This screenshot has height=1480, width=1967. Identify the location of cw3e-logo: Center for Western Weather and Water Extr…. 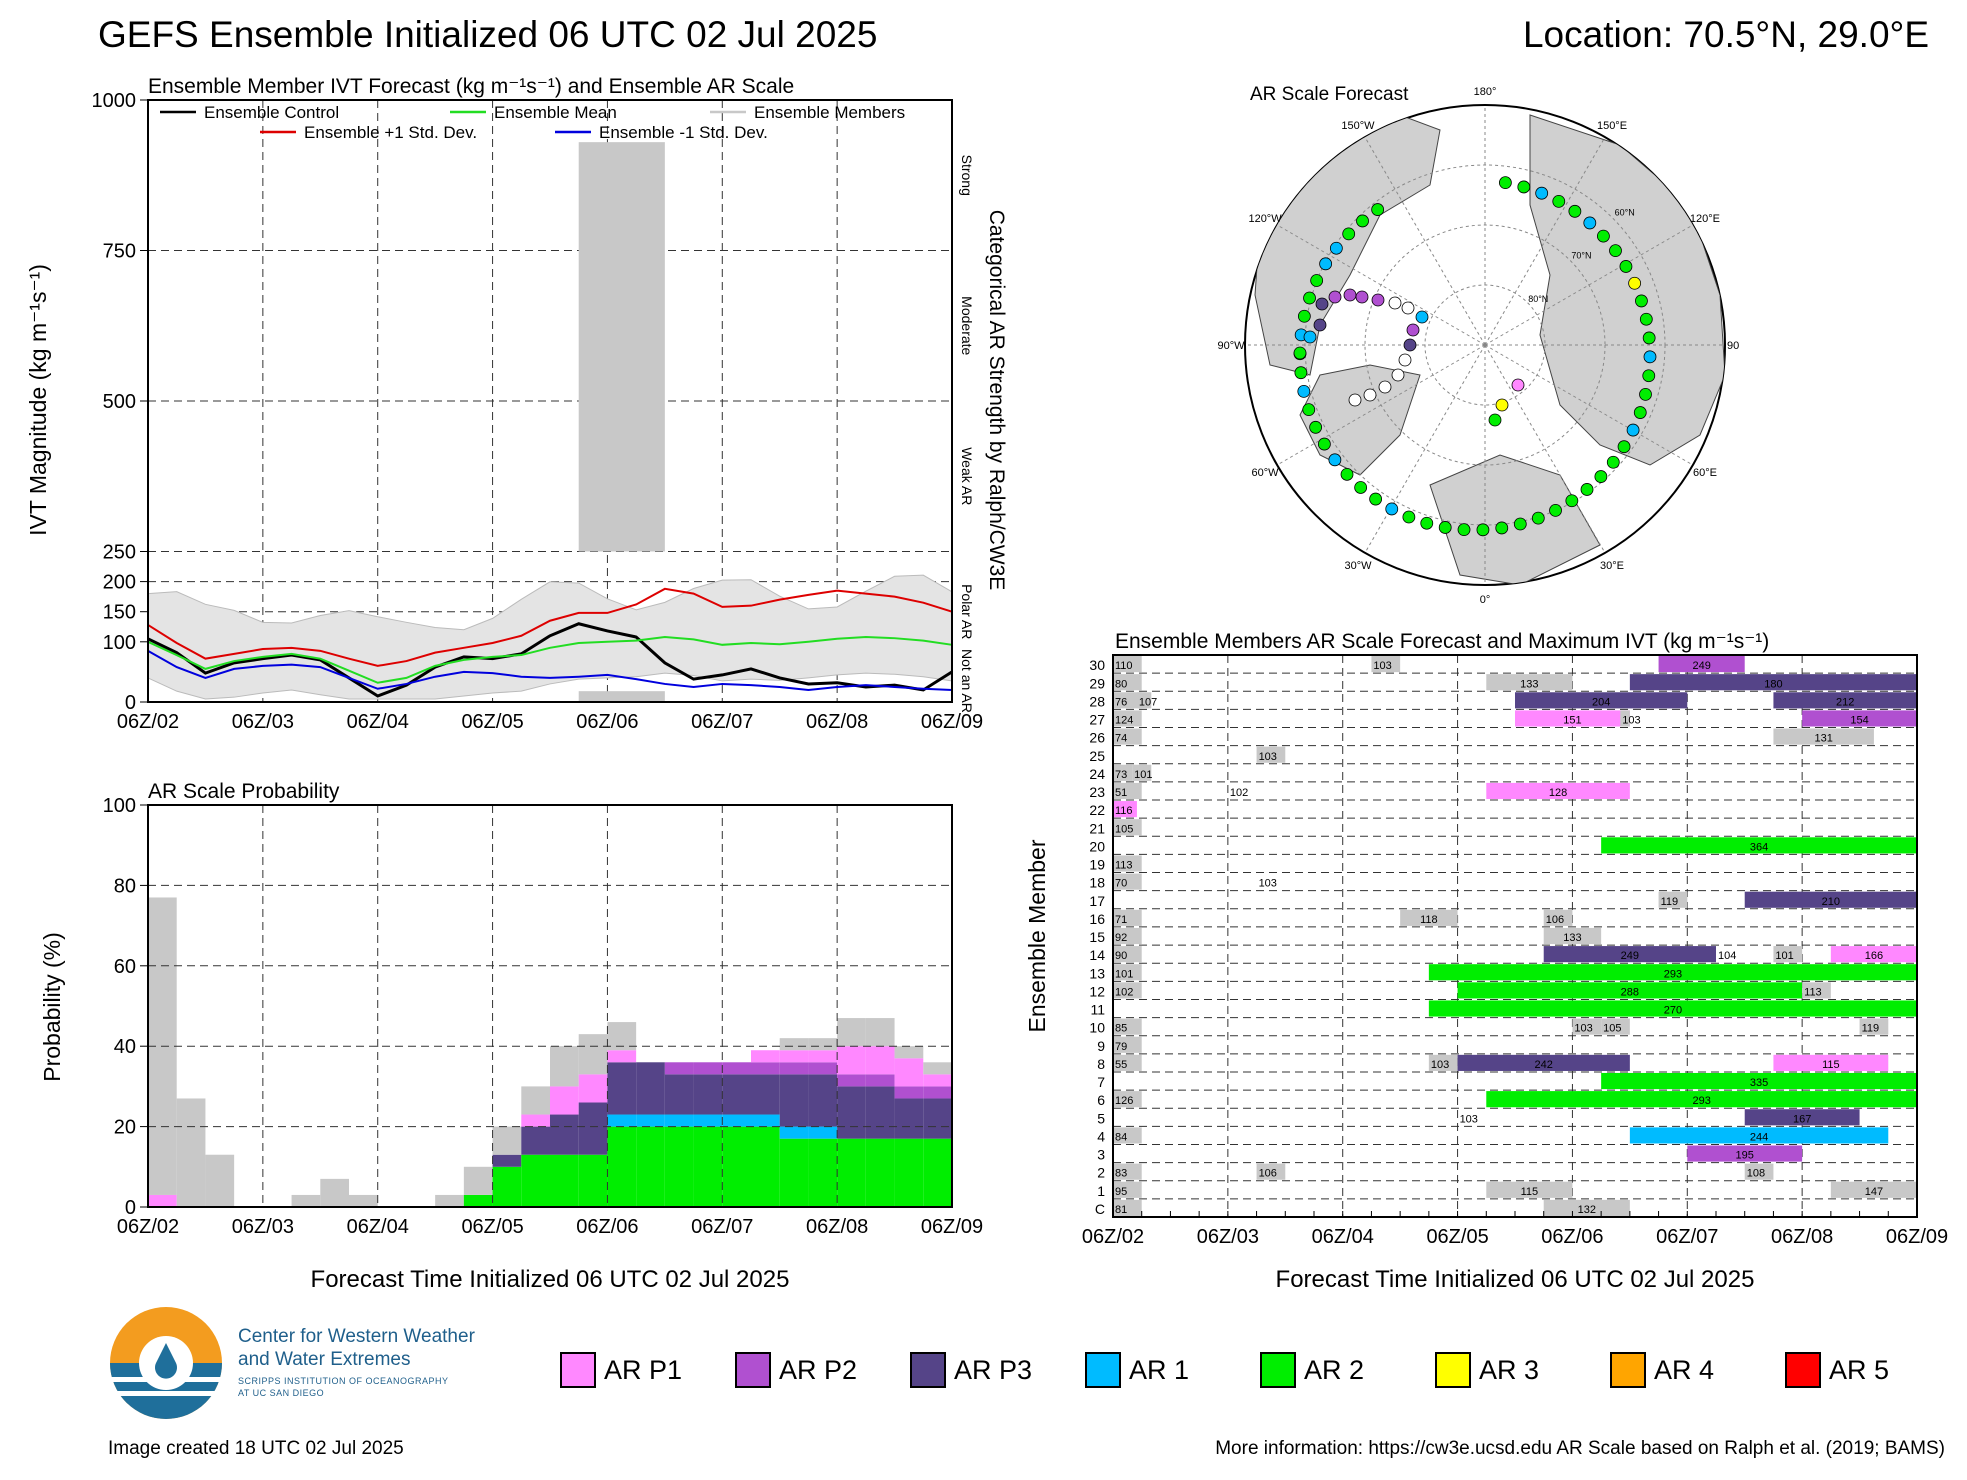
(318, 1365).